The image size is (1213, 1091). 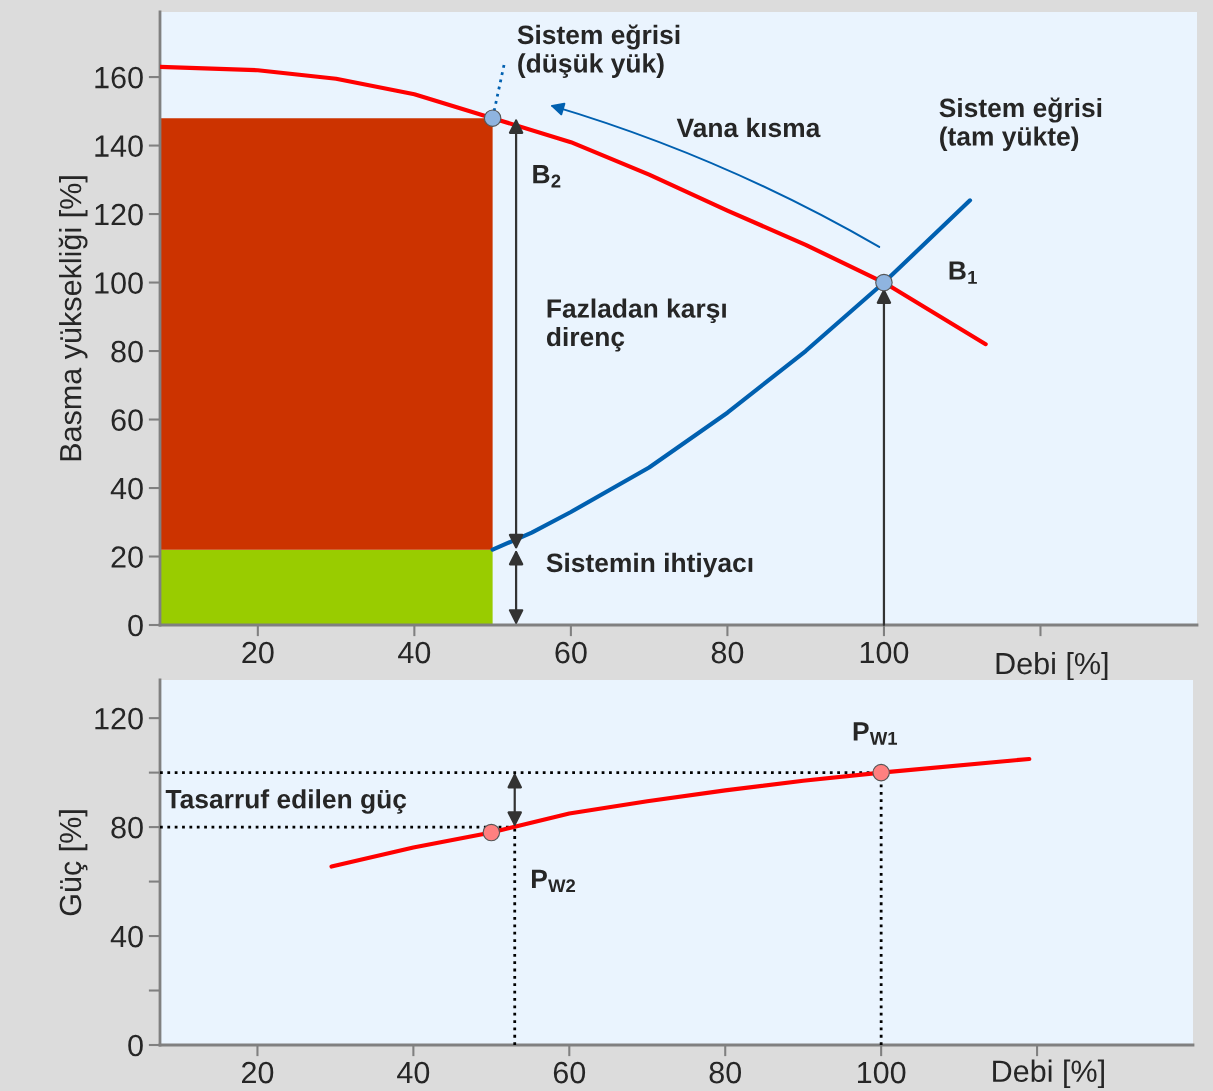 What do you see at coordinates (119, 77) in the screenshot?
I see `y-tick-label: 160` at bounding box center [119, 77].